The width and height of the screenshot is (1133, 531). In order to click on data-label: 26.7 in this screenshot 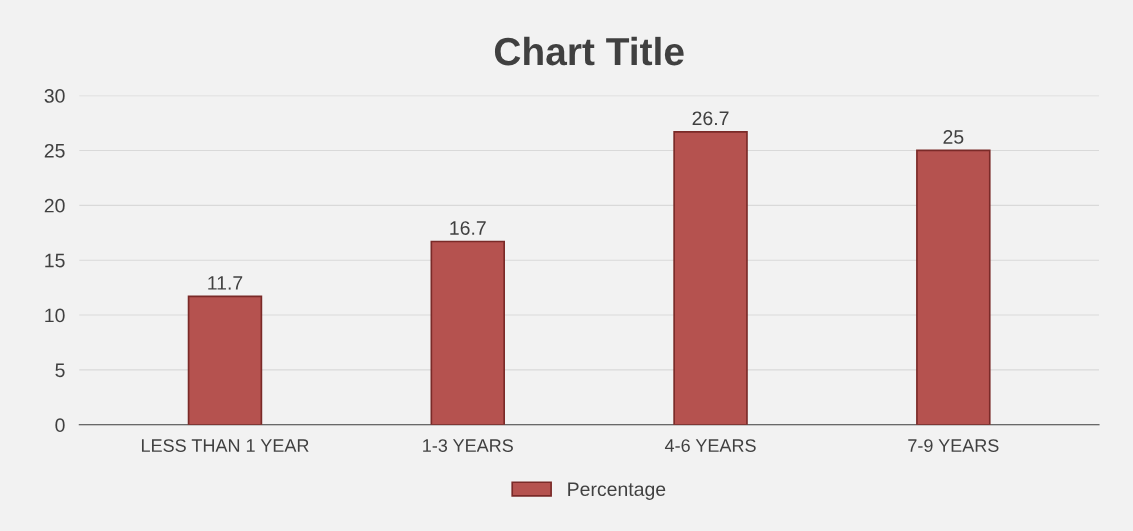, I will do `click(710, 118)`.